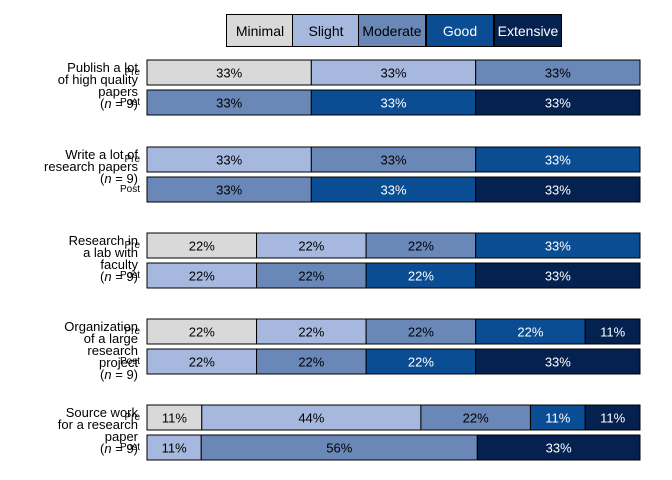 The width and height of the screenshot is (672, 480). I want to click on group-label-line: Publish a lot, so click(102, 67).